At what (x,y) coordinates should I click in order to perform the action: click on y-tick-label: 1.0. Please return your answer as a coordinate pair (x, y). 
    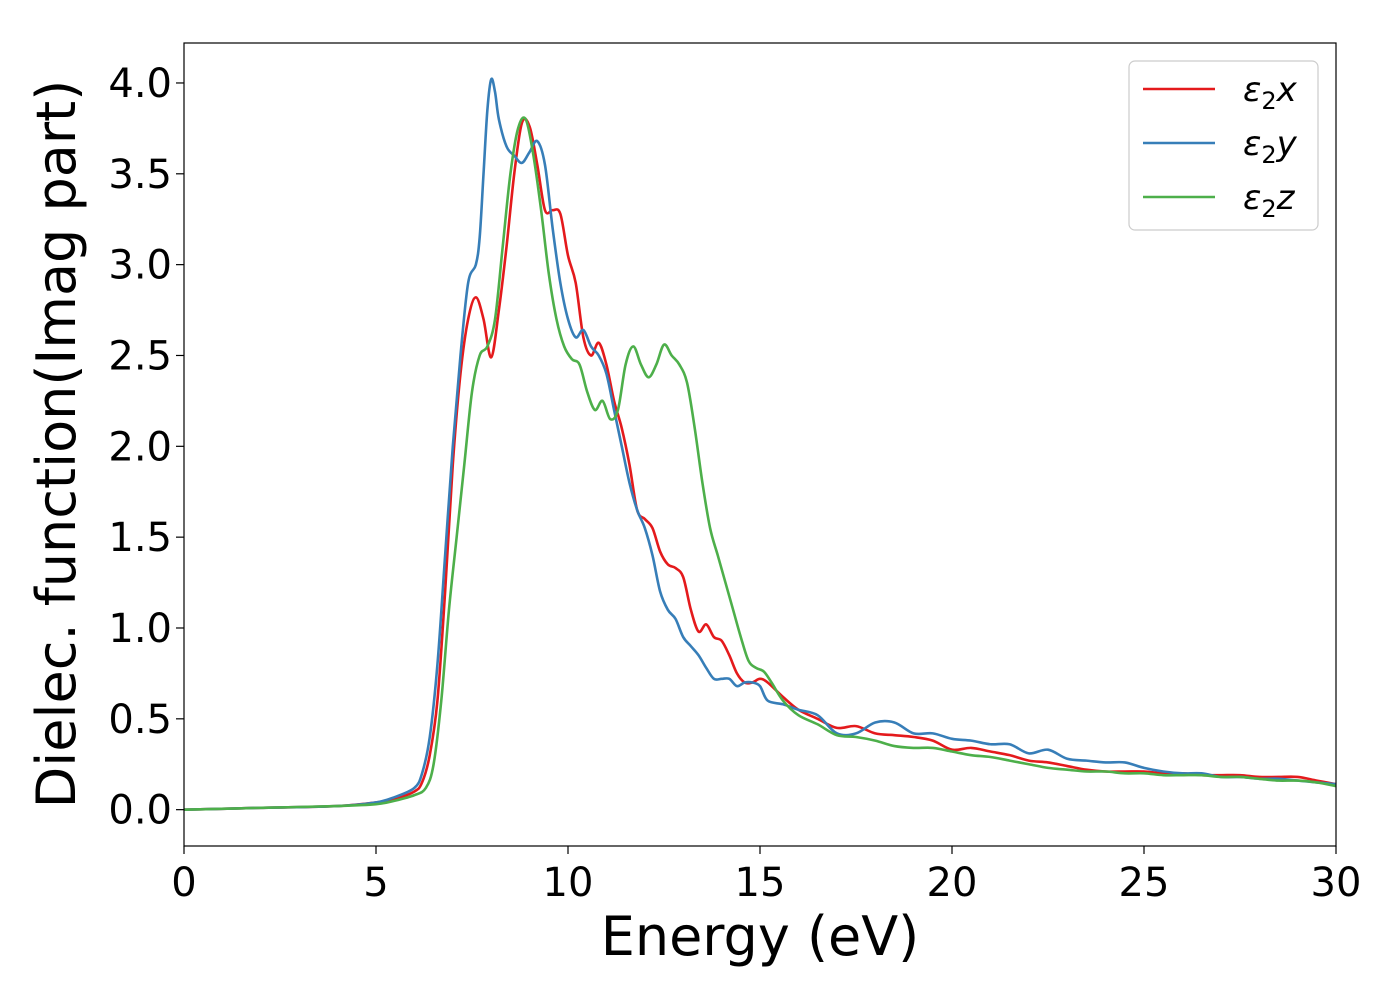
    Looking at the image, I should click on (140, 629).